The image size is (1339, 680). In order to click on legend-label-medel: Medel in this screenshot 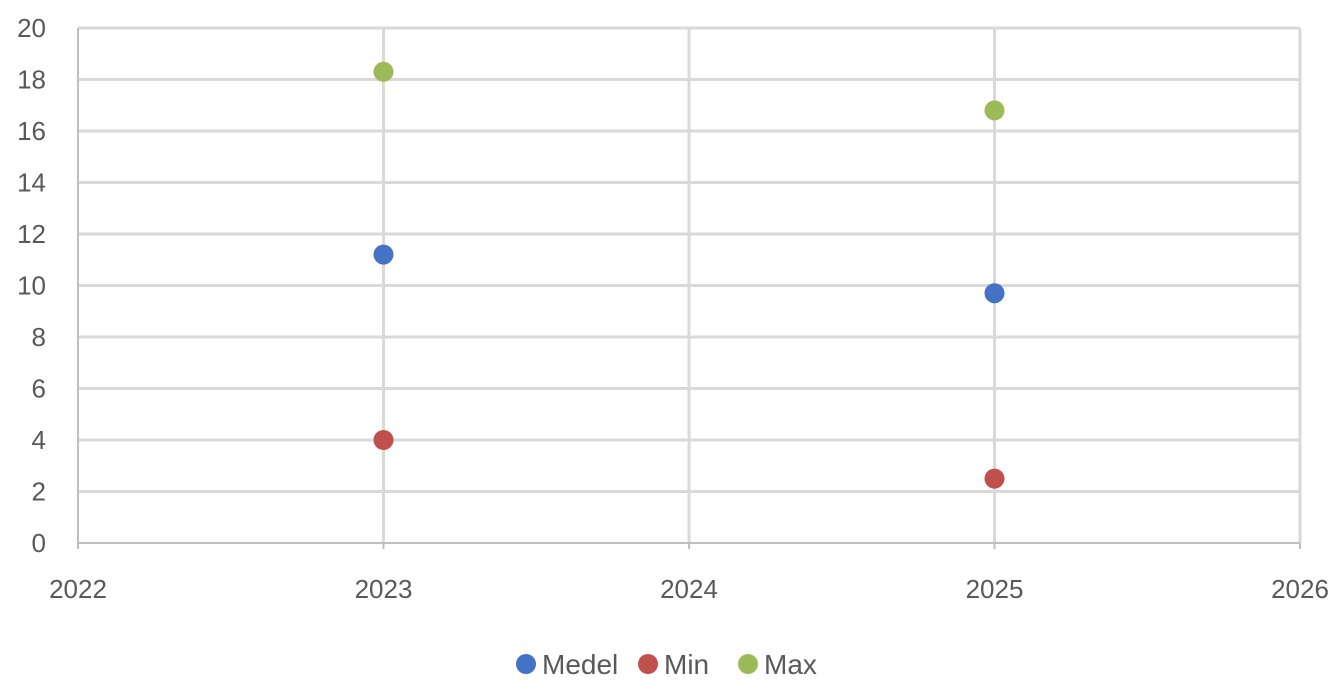, I will do `click(580, 664)`.